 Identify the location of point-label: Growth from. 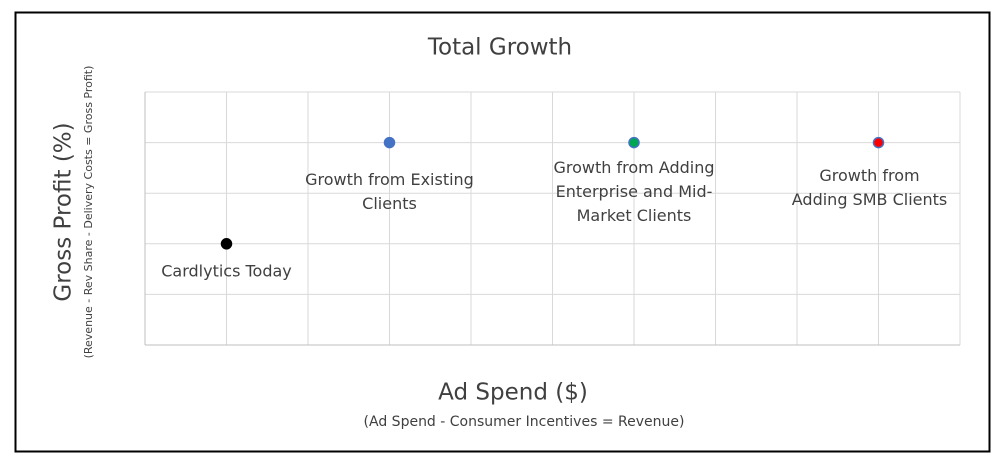
(869, 175).